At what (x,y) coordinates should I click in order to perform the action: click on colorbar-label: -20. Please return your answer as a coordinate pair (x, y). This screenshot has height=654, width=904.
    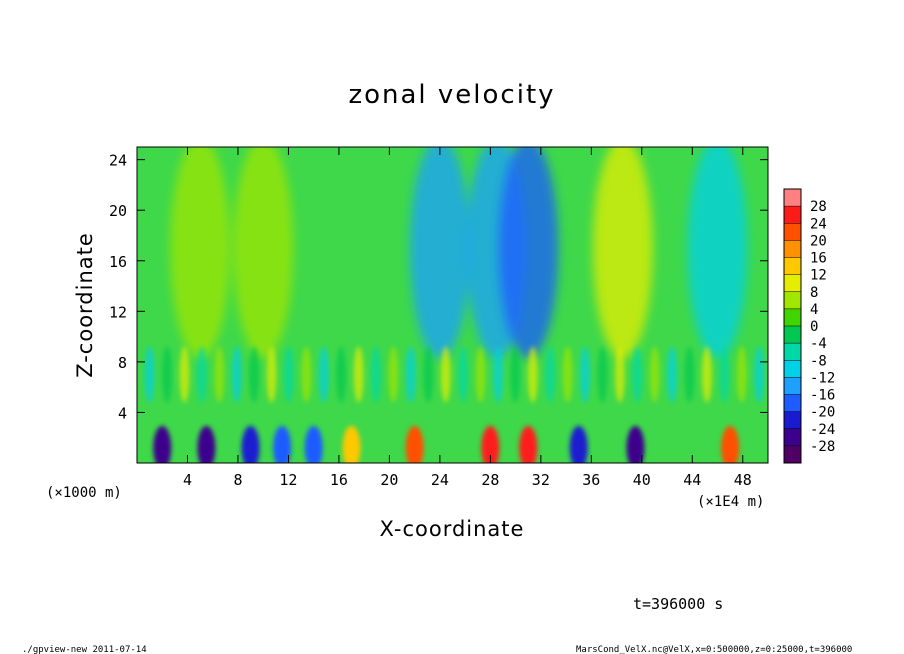
    Looking at the image, I should click on (822, 413).